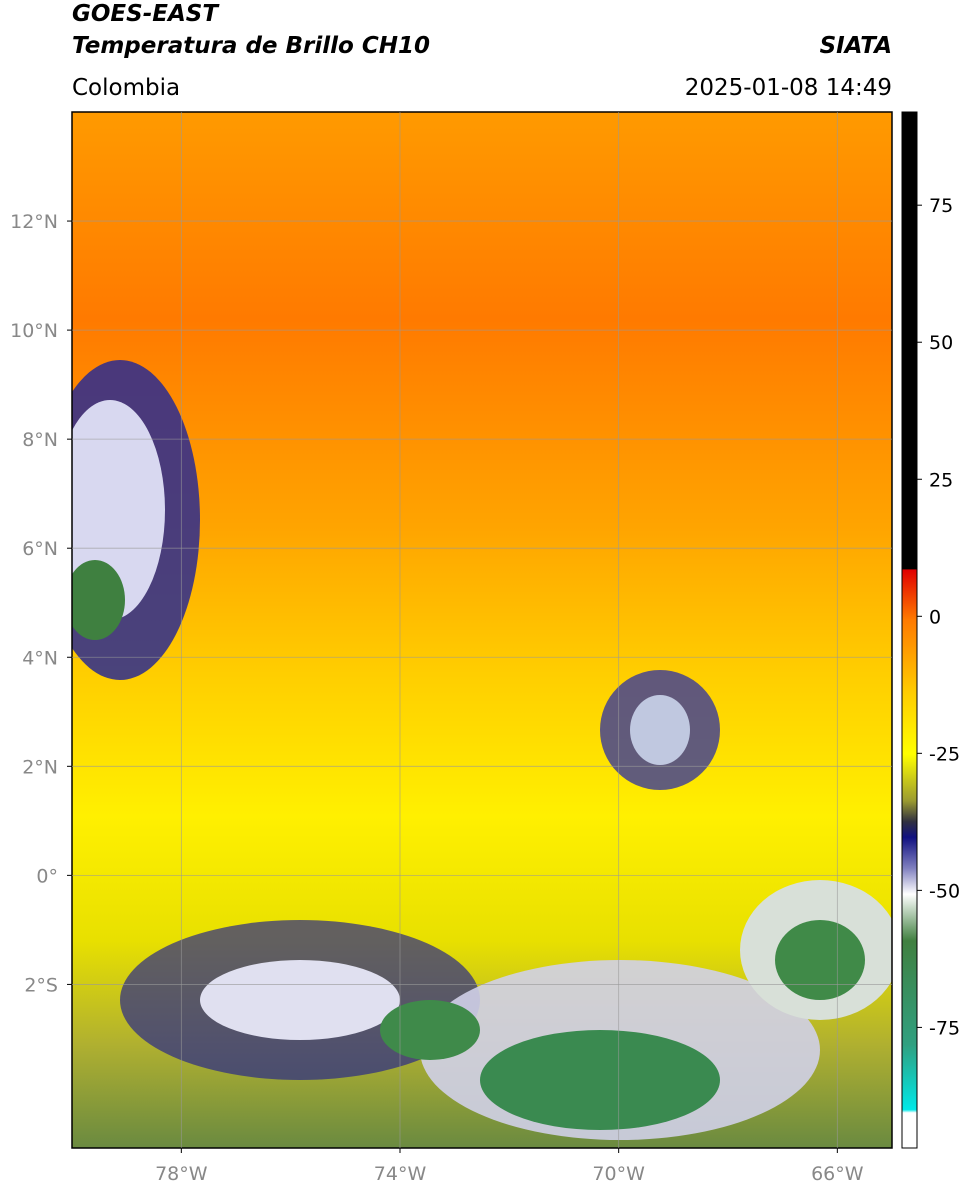 The image size is (966, 1194). What do you see at coordinates (40, 549) in the screenshot?
I see `y-tick-label: 6°N` at bounding box center [40, 549].